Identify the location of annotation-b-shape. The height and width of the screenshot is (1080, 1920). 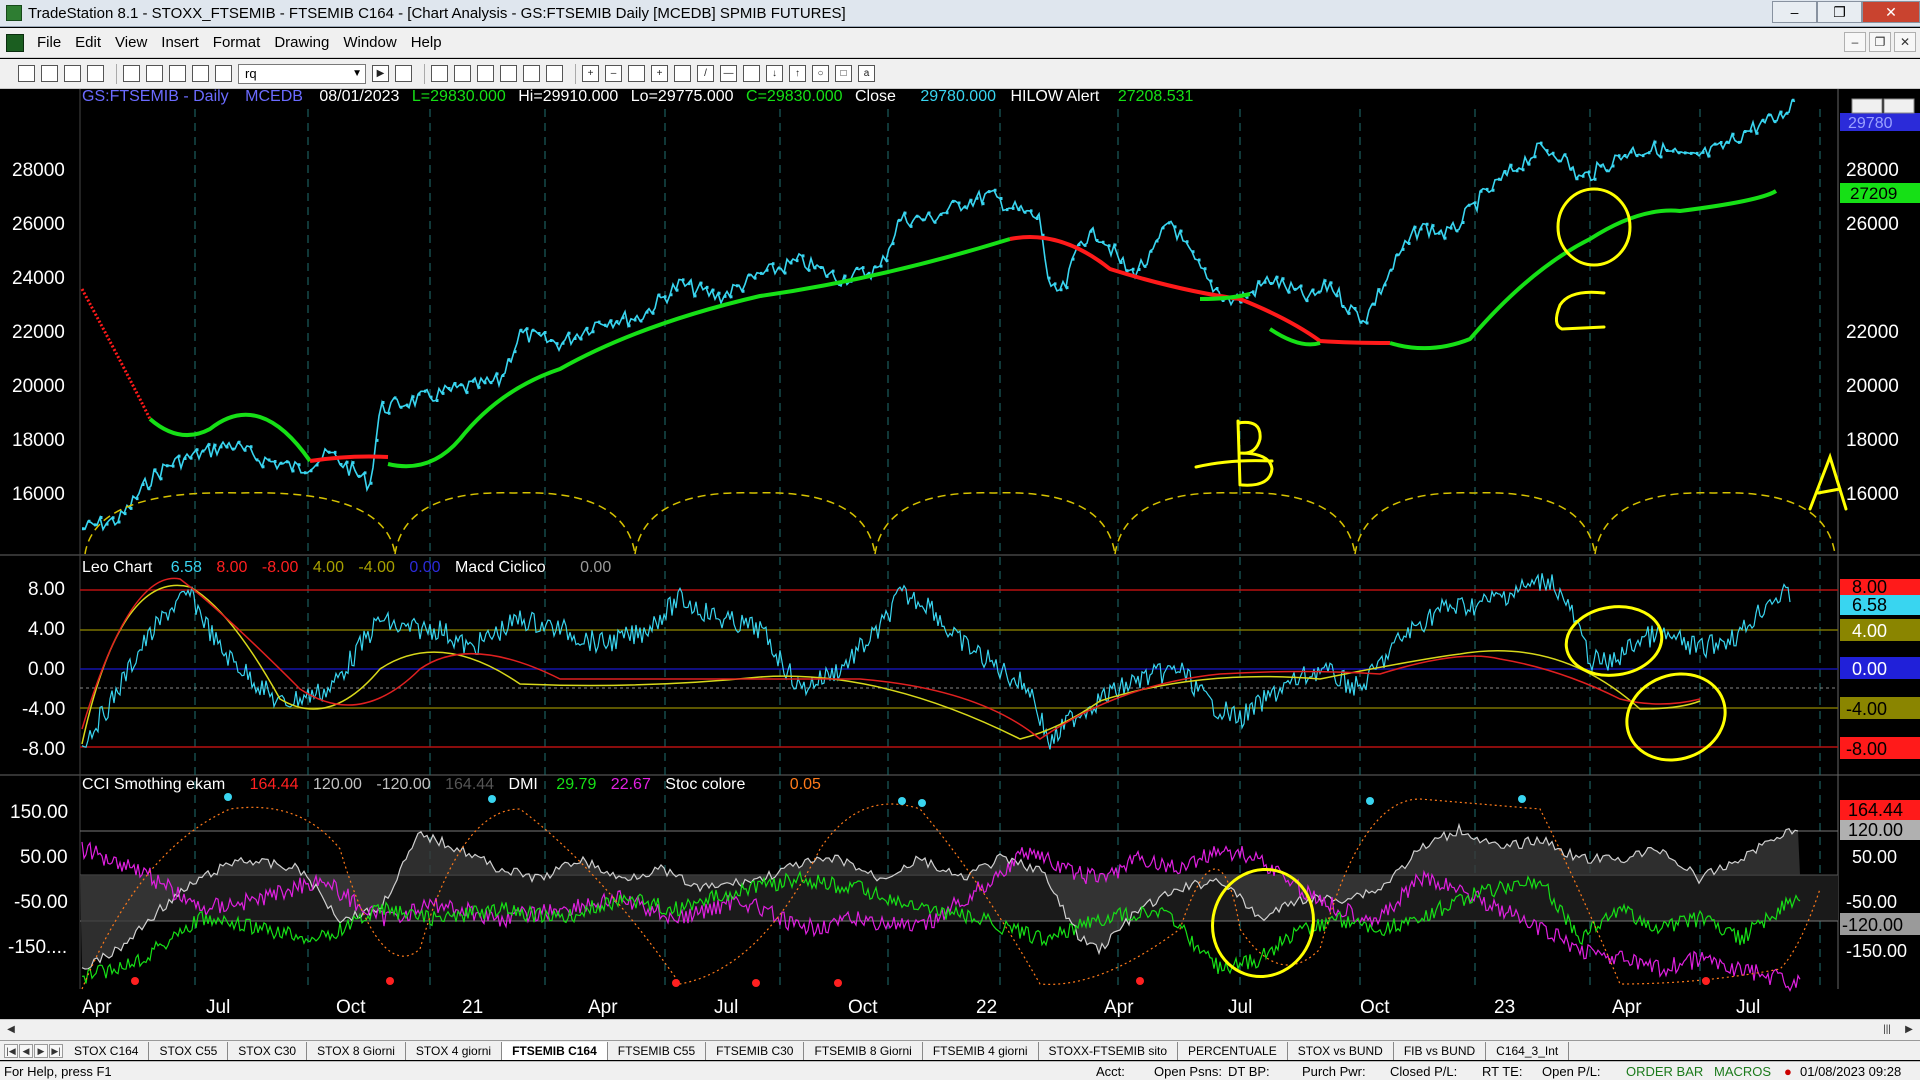
(1234, 453).